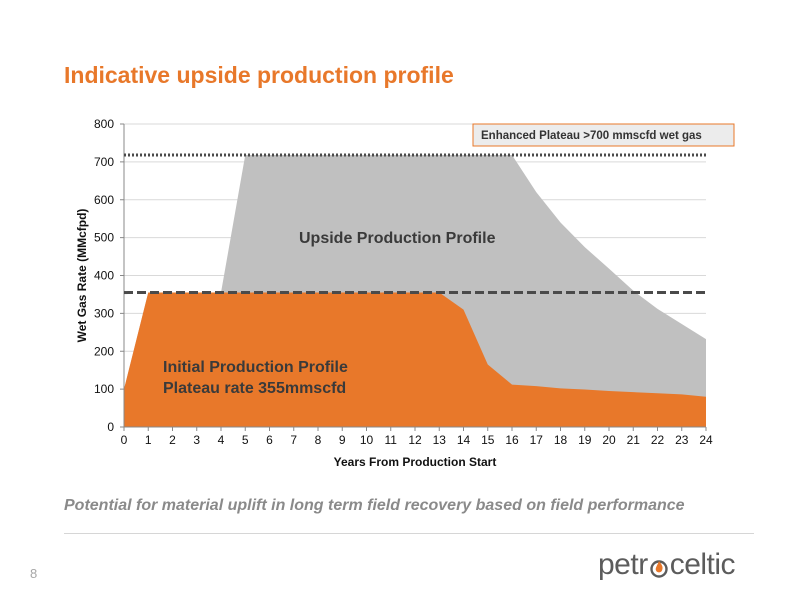 This screenshot has height=600, width=800. Describe the element at coordinates (512, 440) in the screenshot. I see `x-tick-label-16: 16` at that location.